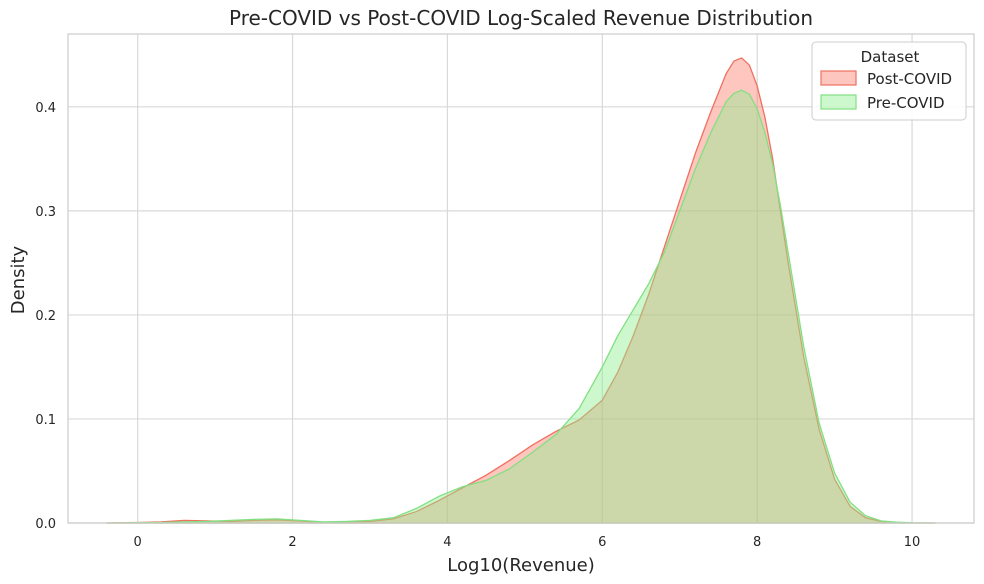 This screenshot has height=584, width=984. I want to click on legend-frame, so click(889, 81).